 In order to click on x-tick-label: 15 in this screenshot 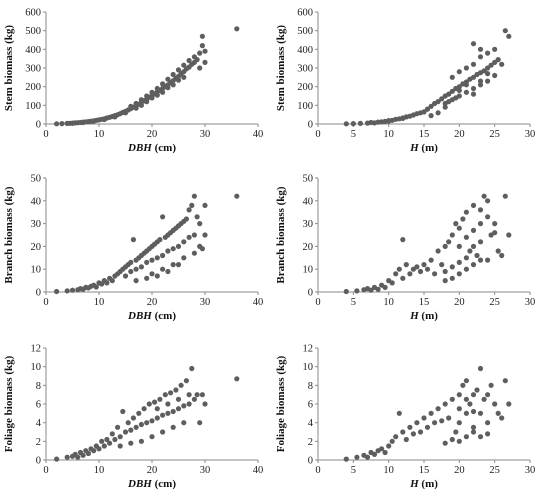, I will do `click(424, 470)`.